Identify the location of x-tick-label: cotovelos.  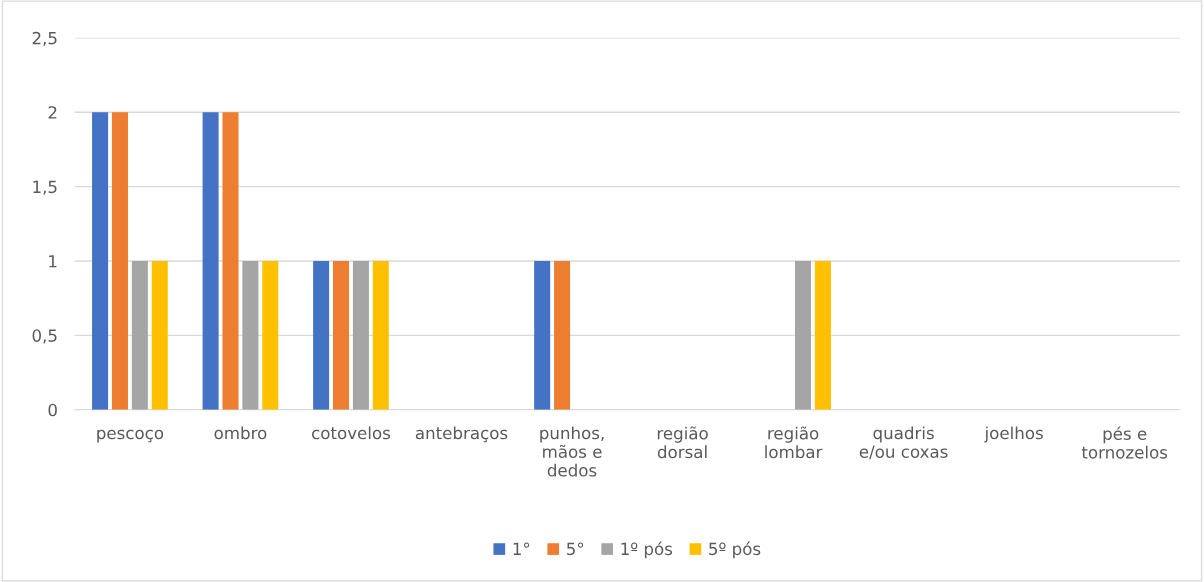
(351, 433).